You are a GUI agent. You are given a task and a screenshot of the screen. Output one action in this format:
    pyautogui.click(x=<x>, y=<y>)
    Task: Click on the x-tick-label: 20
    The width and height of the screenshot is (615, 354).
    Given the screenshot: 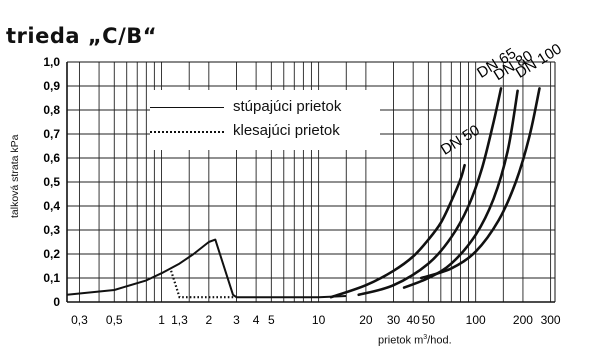 What is the action you would take?
    pyautogui.click(x=366, y=320)
    